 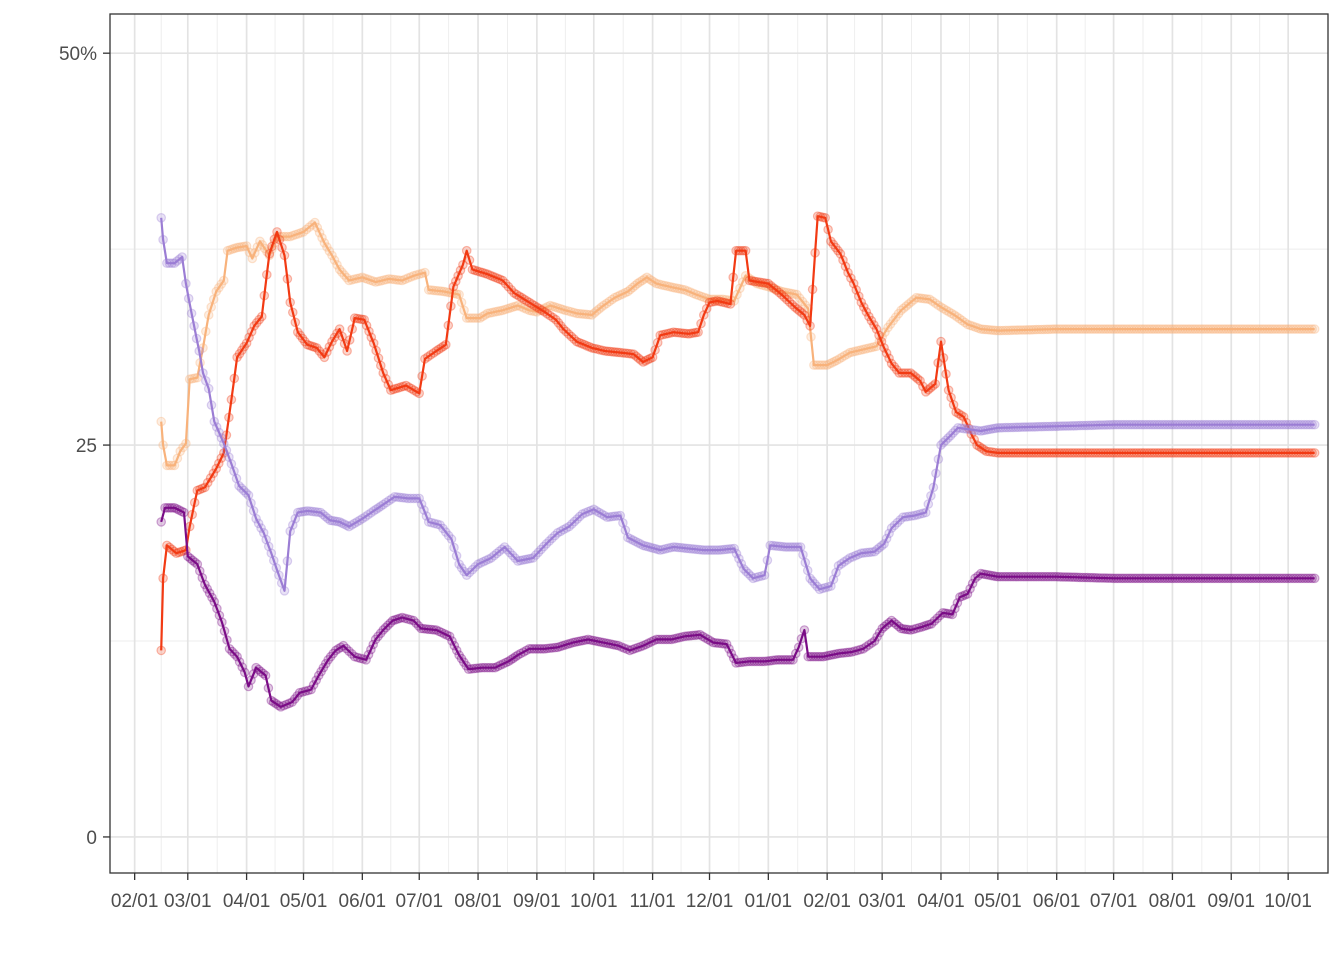 What do you see at coordinates (78, 54) in the screenshot?
I see `y-tick-label: 50%` at bounding box center [78, 54].